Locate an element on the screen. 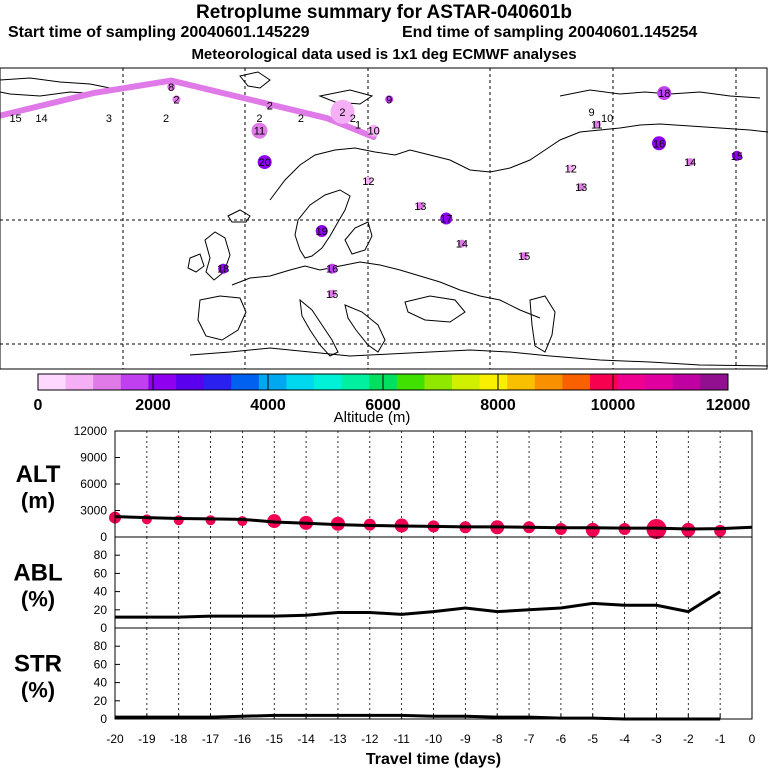 This screenshot has height=768, width=768. x-tick-label: -16 is located at coordinates (243, 739).